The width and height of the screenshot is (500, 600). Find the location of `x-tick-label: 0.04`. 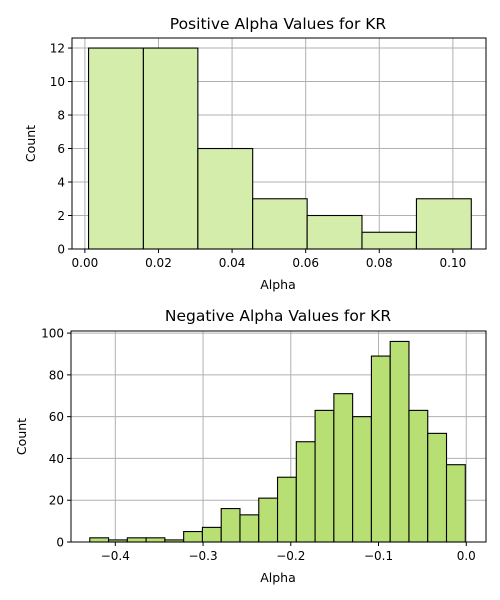

x-tick-label: 0.04 is located at coordinates (232, 263).